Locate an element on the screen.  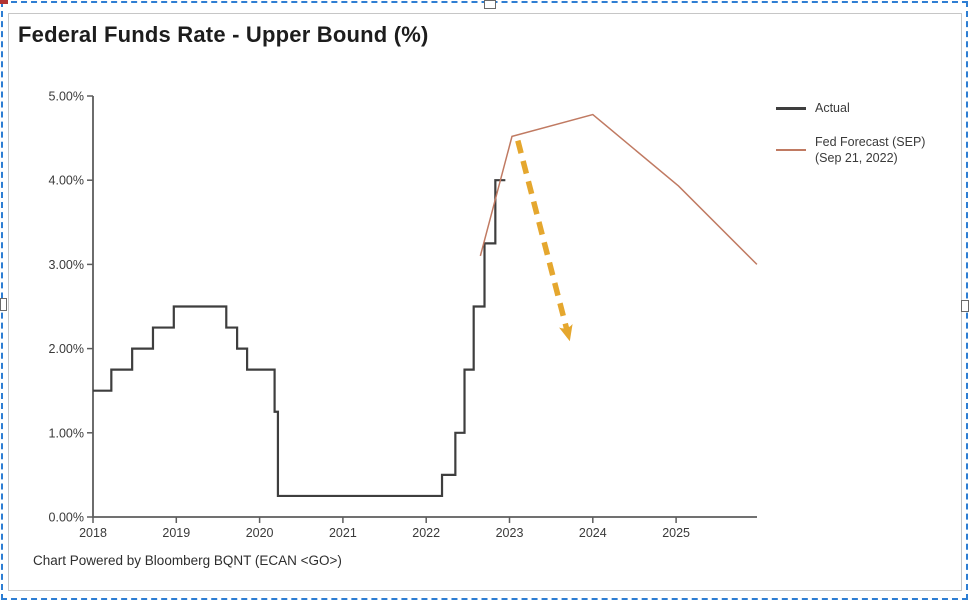
x-tick-label: 2023 is located at coordinates (510, 533).